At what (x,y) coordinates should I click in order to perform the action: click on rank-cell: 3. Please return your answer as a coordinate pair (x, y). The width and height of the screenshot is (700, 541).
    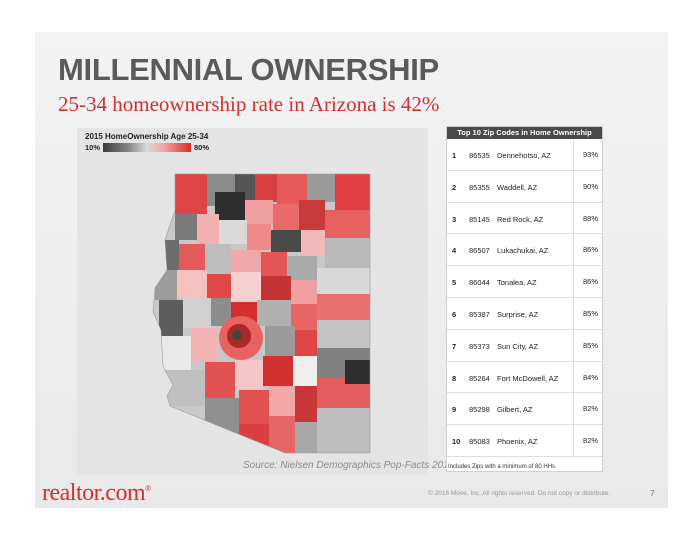
    Looking at the image, I should click on (454, 219).